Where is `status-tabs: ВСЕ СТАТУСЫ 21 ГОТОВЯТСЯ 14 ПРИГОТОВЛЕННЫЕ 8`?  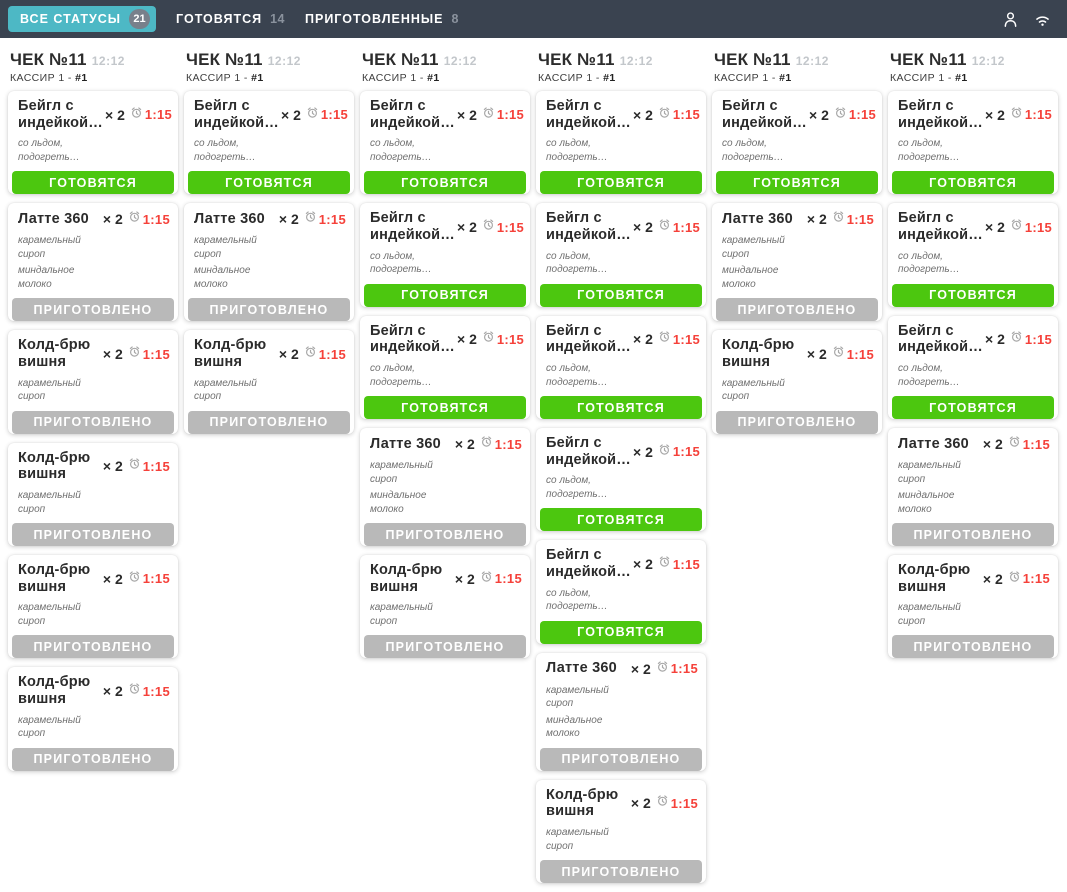 status-tabs: ВСЕ СТАТУСЫ 21 ГОТОВЯТСЯ 14 ПРИГОТОВЛЕННЫЕ 8 is located at coordinates (233, 19).